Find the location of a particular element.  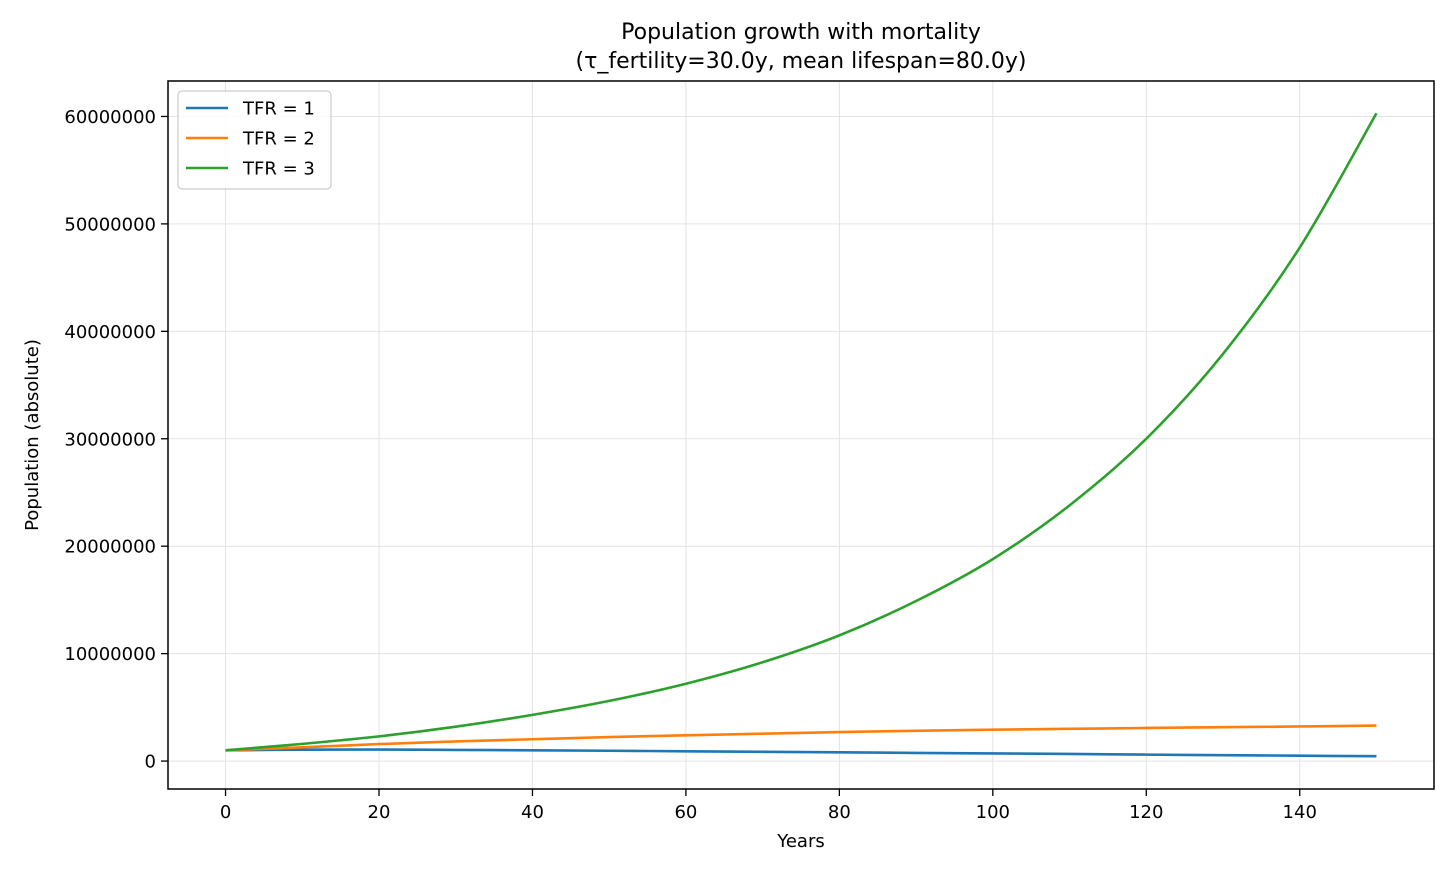

y-tick-label: 50000000 is located at coordinates (110, 224).